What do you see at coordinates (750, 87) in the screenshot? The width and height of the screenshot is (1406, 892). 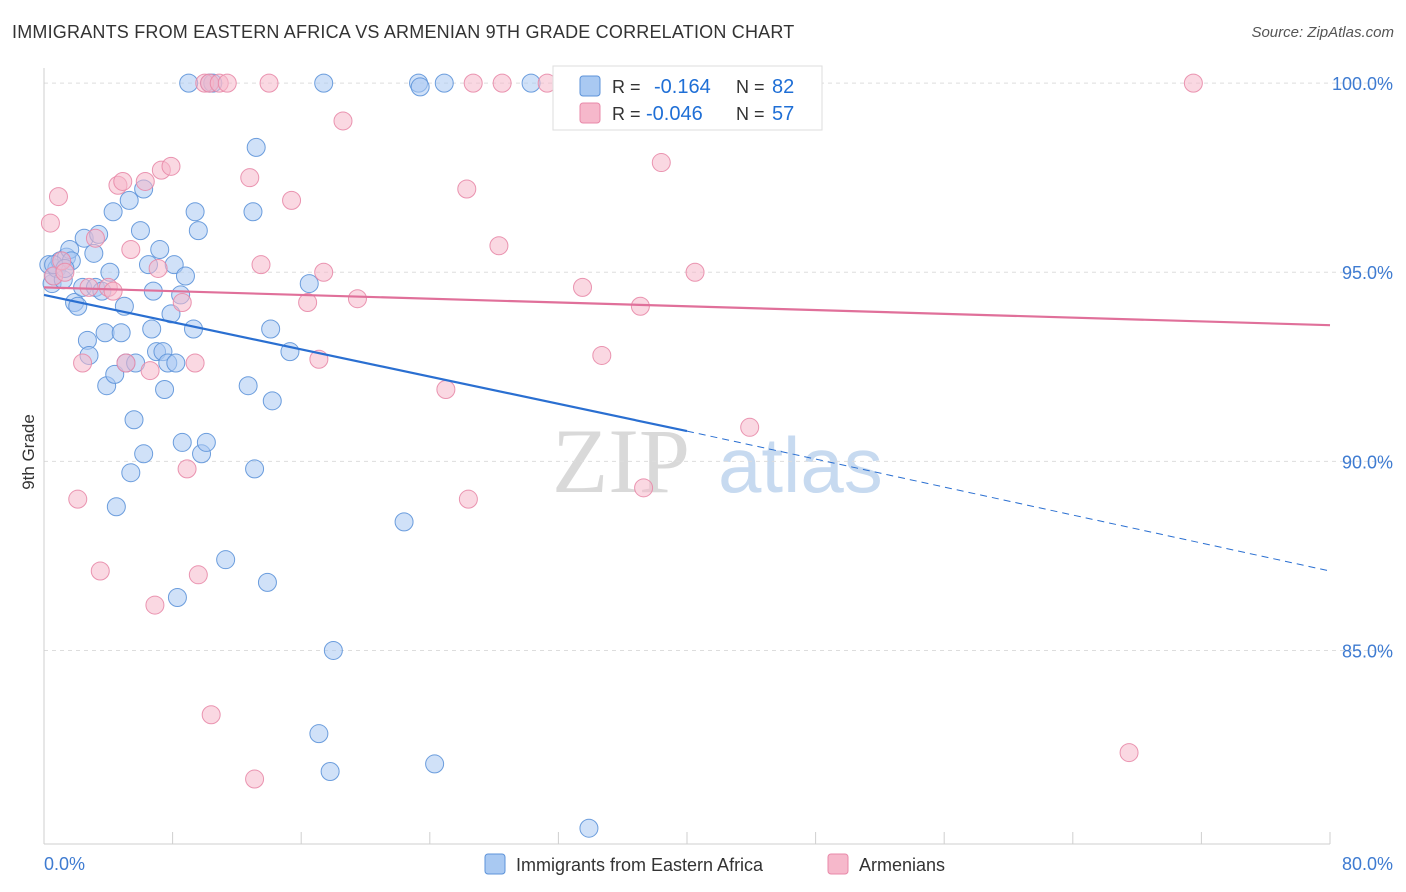 I see `legend-n-label-blue: N =` at bounding box center [750, 87].